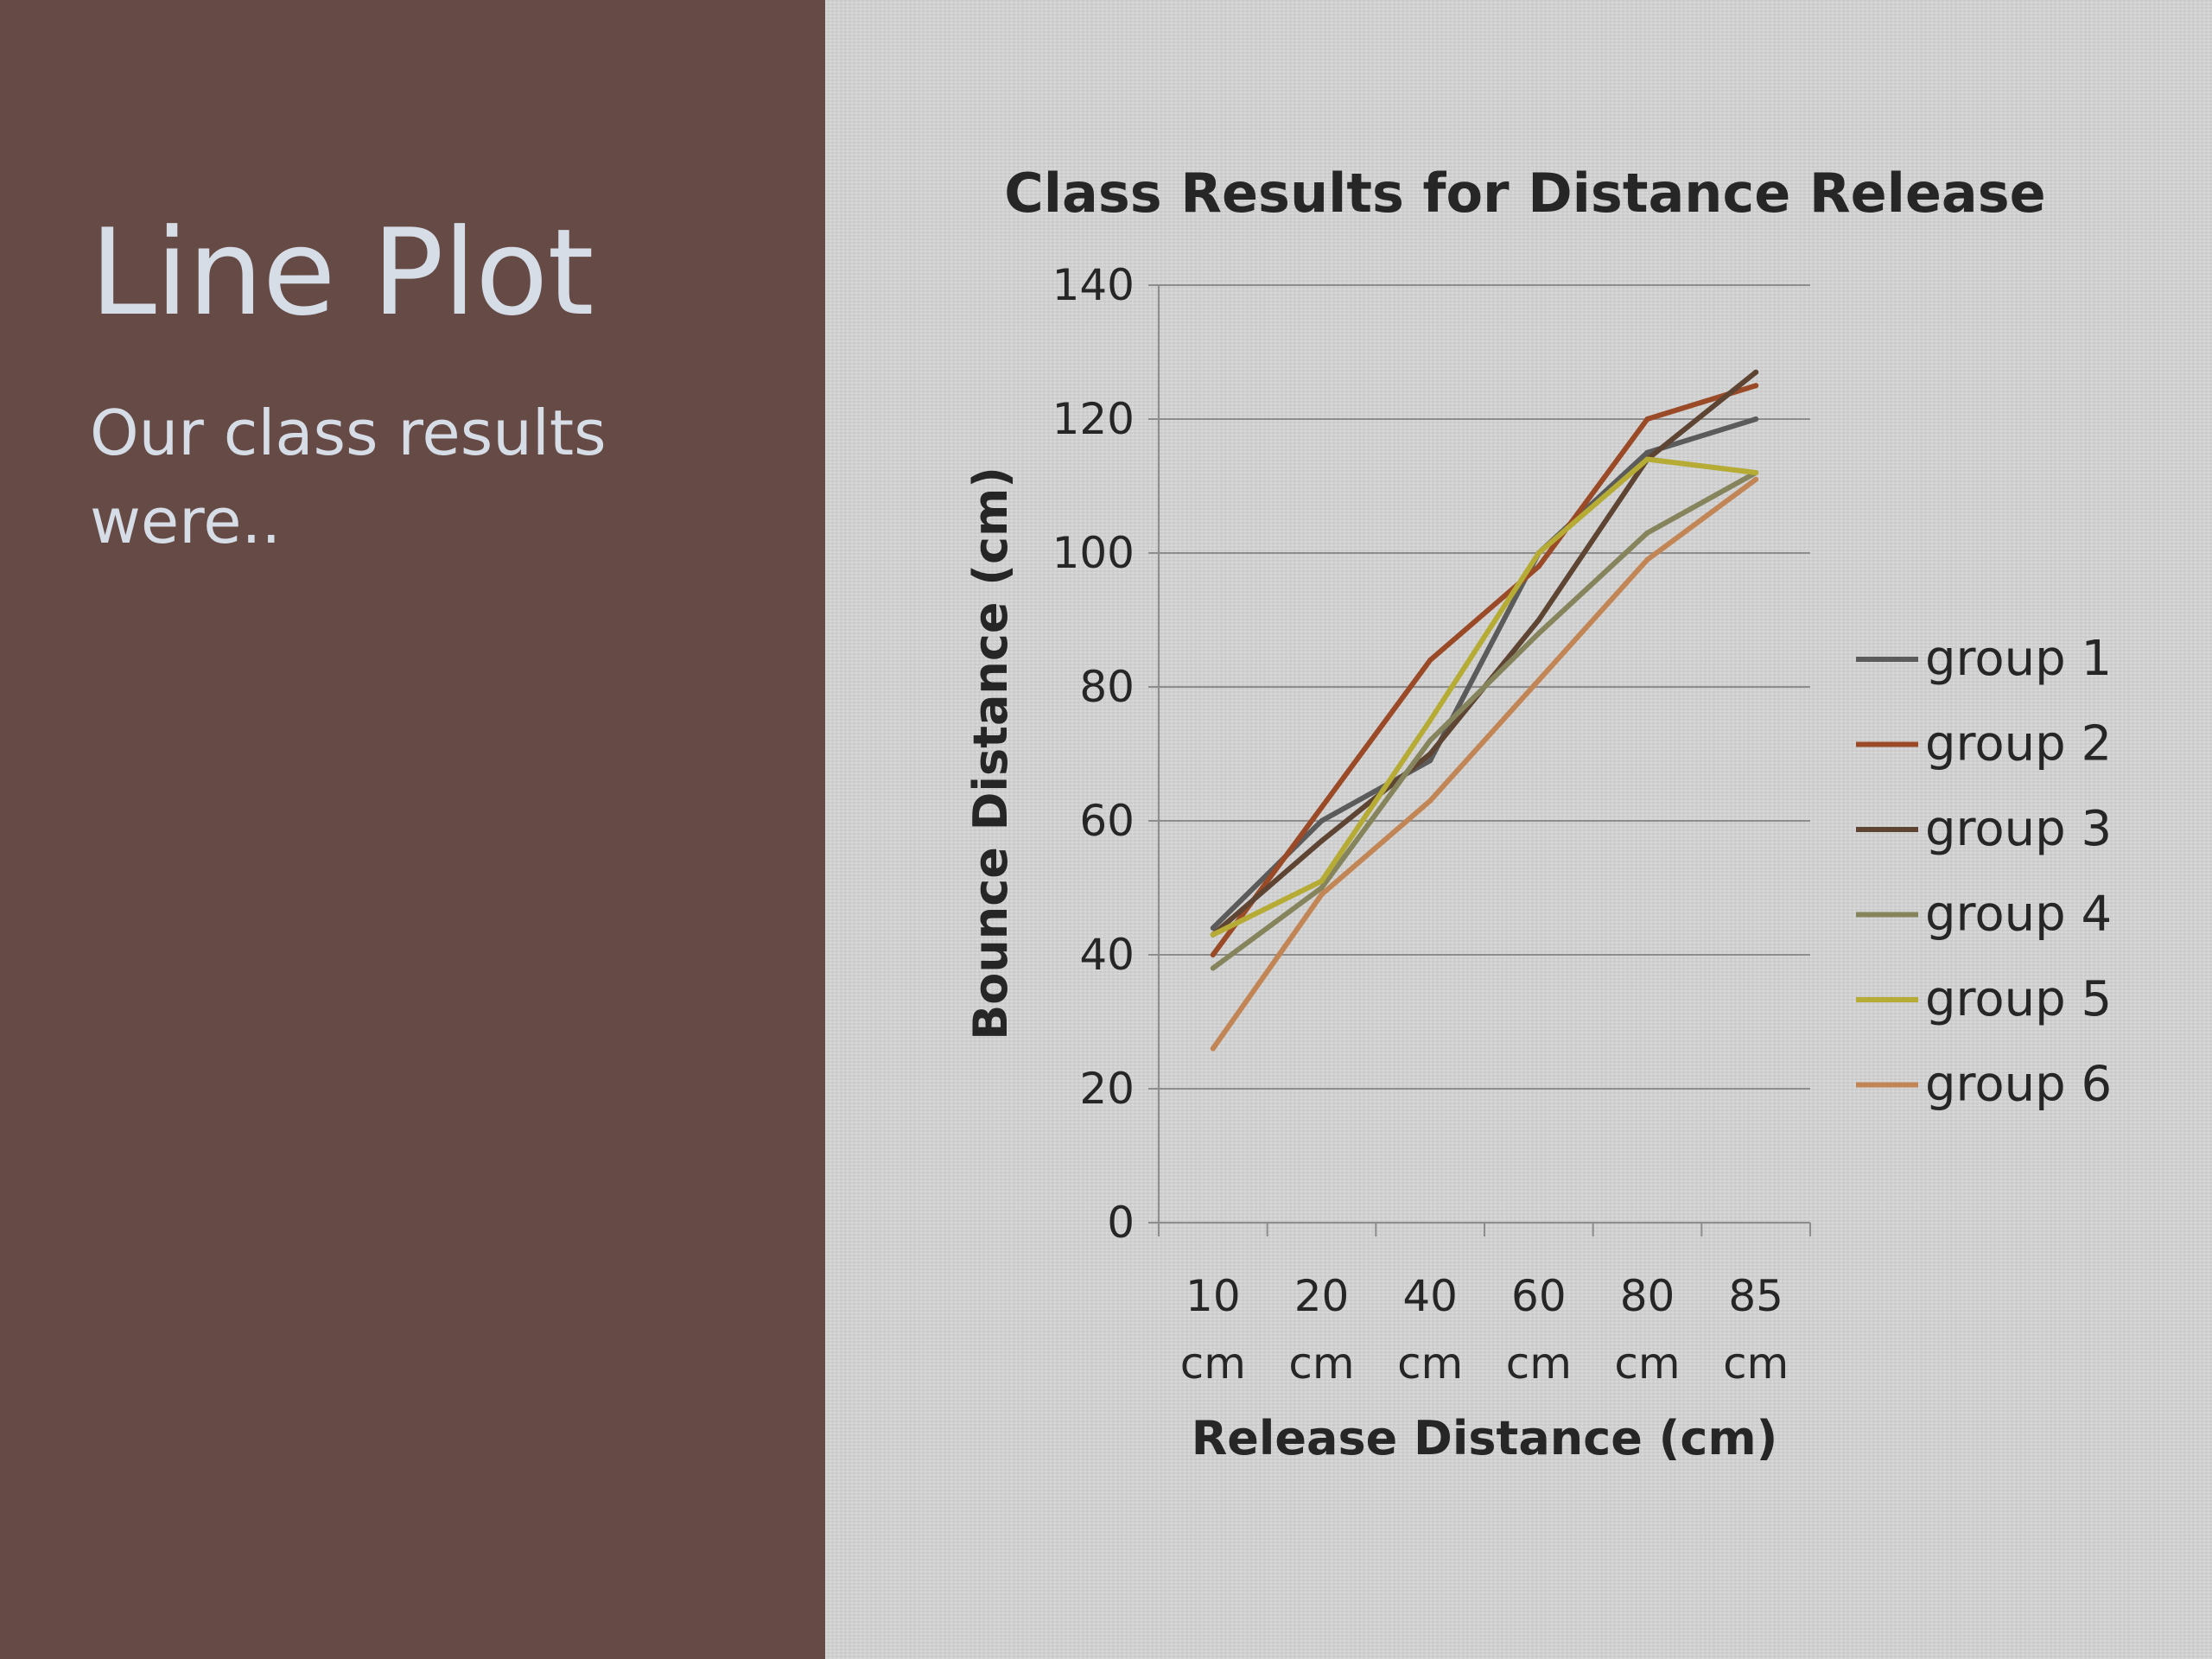  I want to click on slide-subtitle: Our class results were.., so click(348, 477).